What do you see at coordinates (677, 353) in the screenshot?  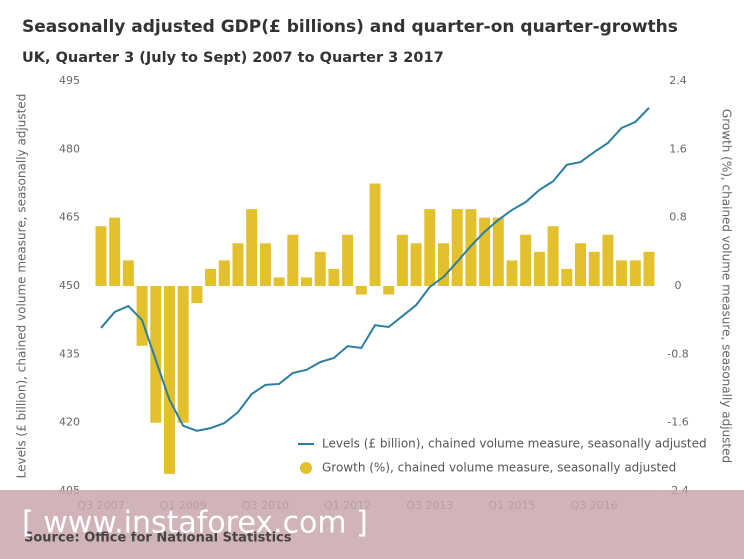 I see `y2-tick-label: -0.8` at bounding box center [677, 353].